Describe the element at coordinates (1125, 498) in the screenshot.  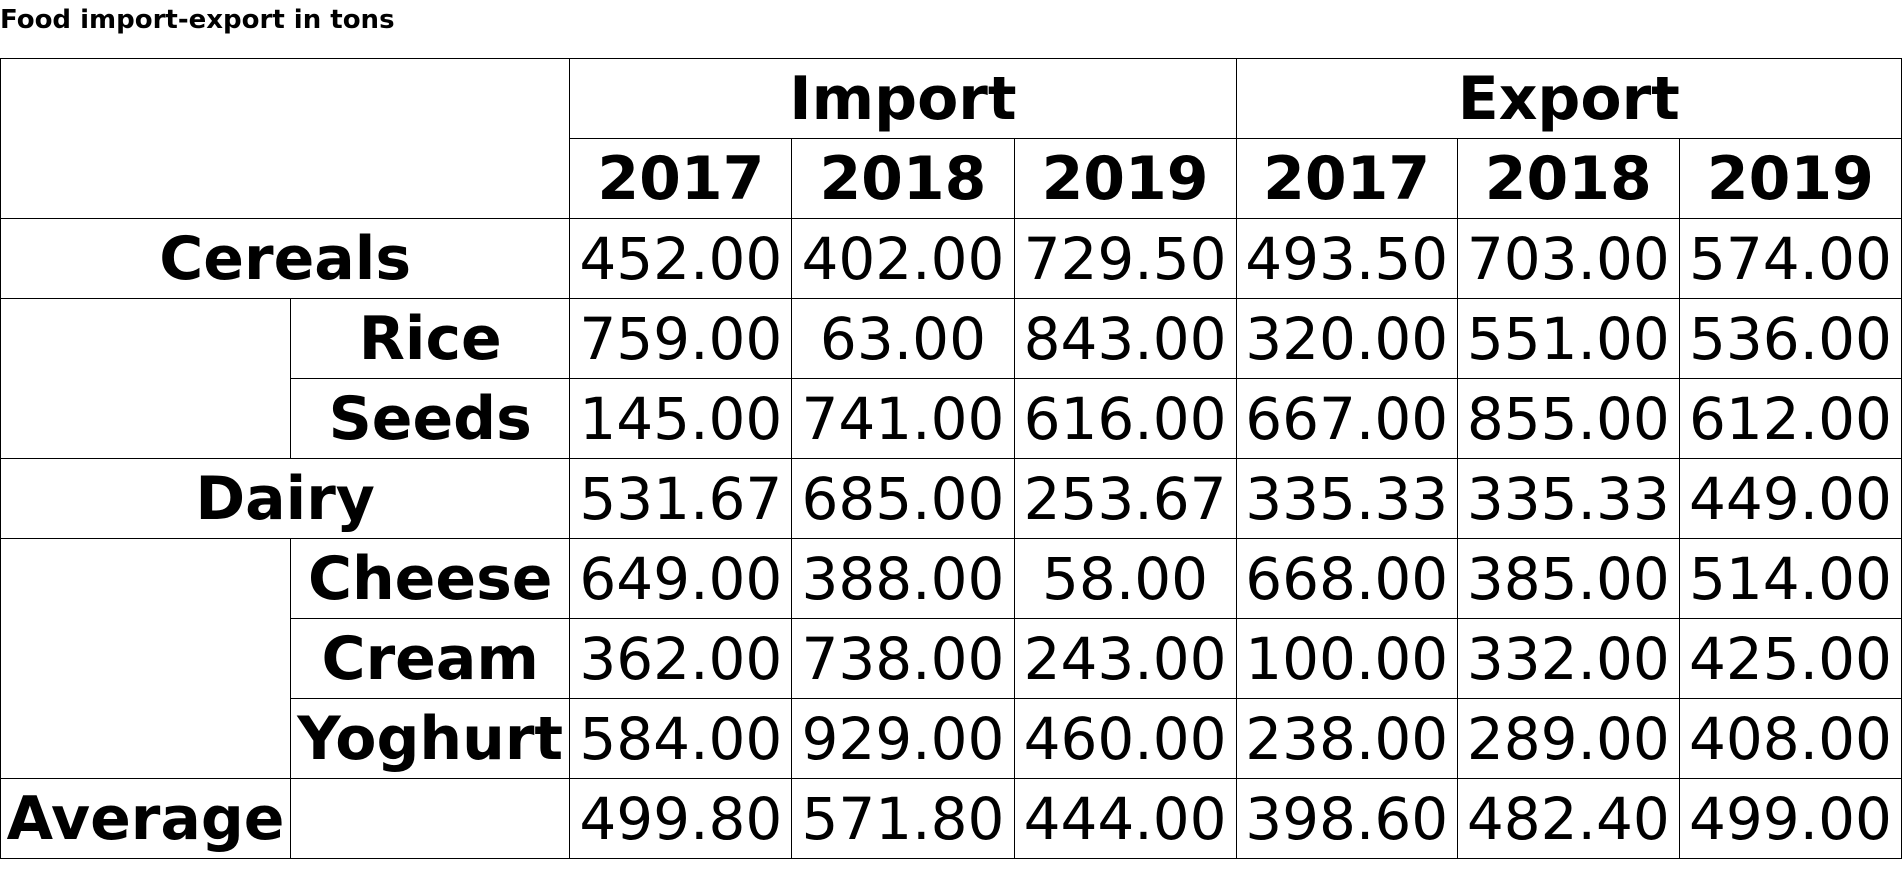
I see `value-cell: 253.67` at that location.